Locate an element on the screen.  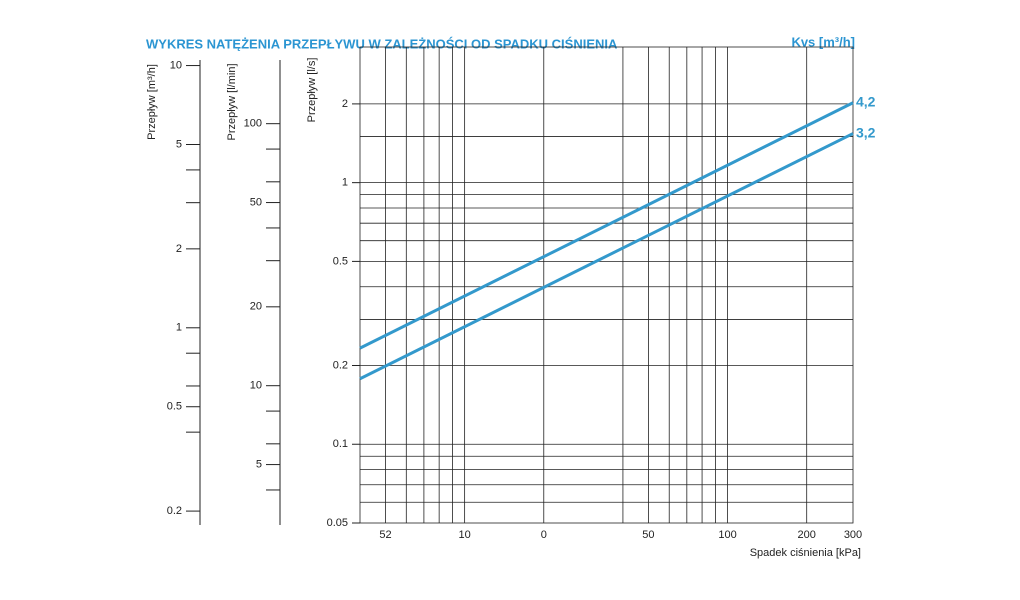
axis-tick-label: 100 is located at coordinates (253, 124).